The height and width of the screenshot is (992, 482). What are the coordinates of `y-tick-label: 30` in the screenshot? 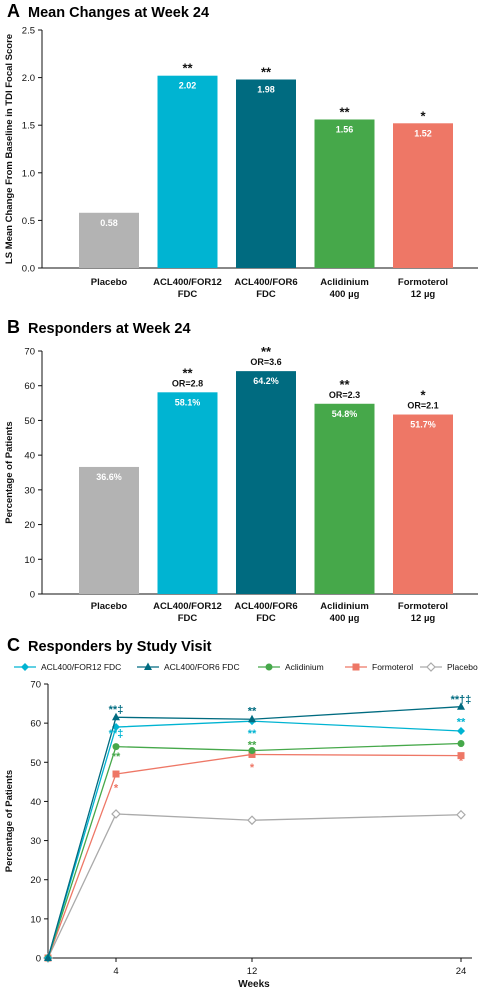 It's located at (29, 490).